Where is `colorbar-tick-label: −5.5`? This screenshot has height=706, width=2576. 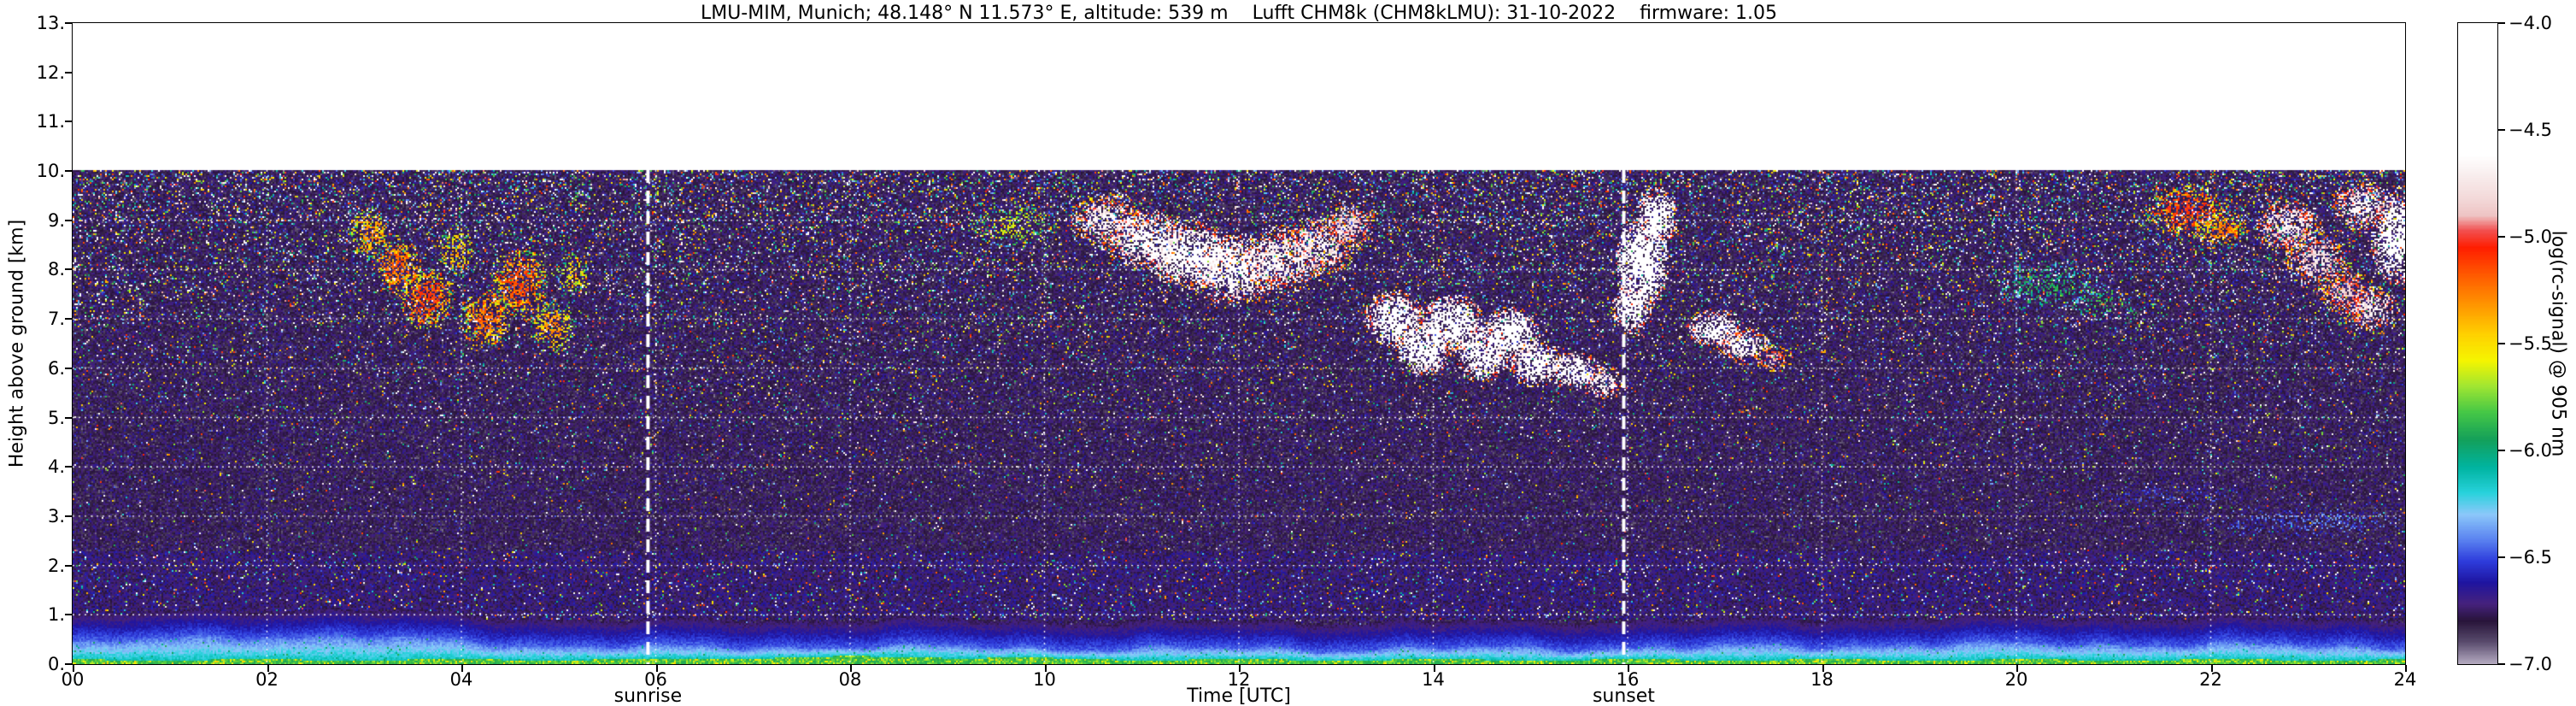 colorbar-tick-label: −5.5 is located at coordinates (2530, 343).